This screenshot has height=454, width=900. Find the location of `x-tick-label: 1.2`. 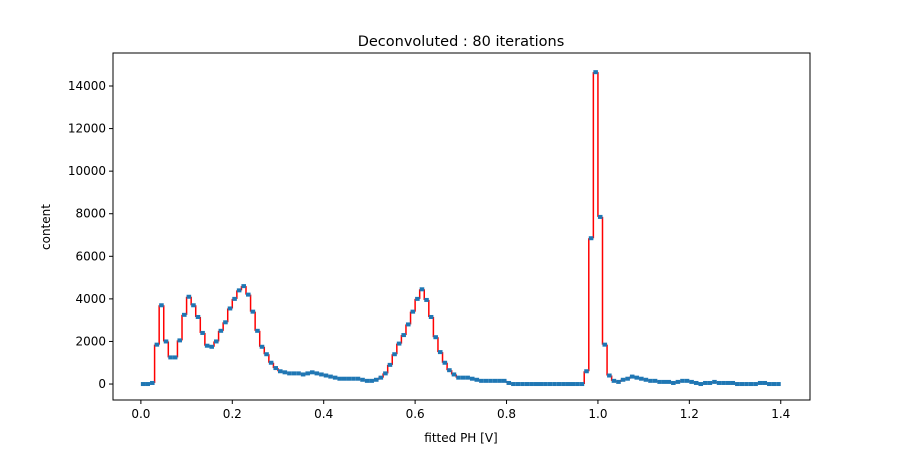

x-tick-label: 1.2 is located at coordinates (689, 414).